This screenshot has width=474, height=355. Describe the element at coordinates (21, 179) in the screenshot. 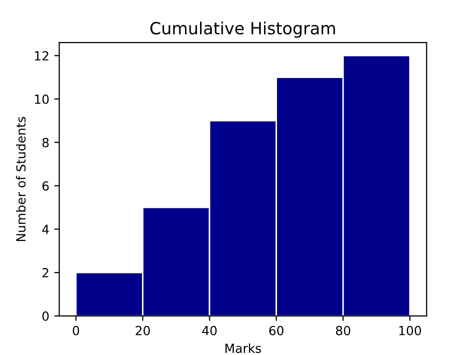

I see `y-axis-title: Number of Students` at that location.